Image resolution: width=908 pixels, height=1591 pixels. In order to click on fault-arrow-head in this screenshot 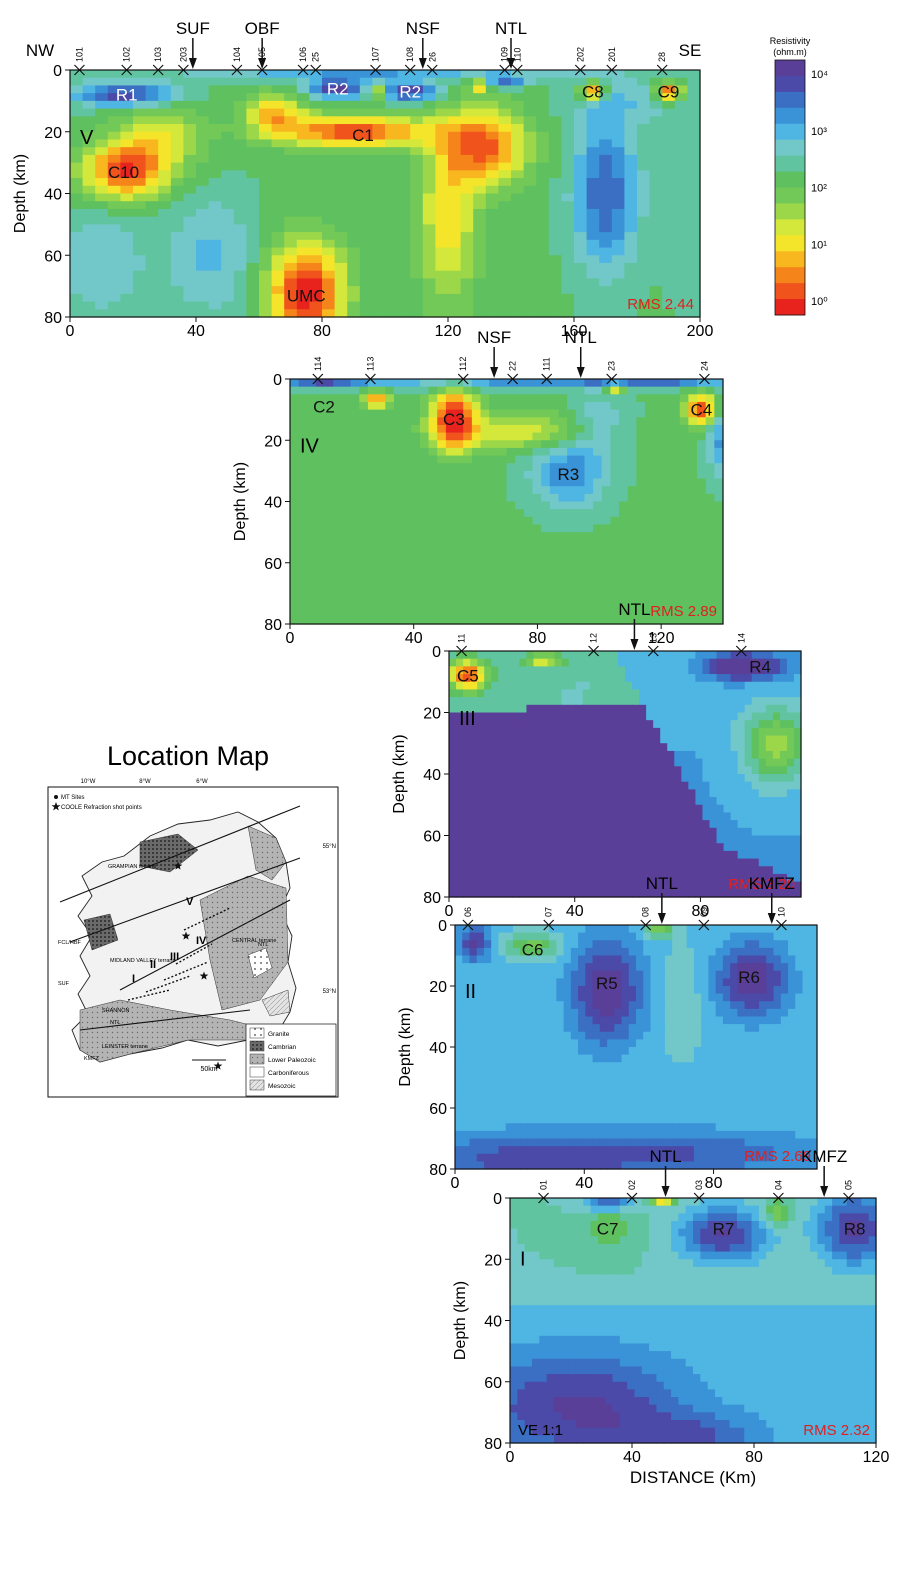, I will do `click(634, 644)`.